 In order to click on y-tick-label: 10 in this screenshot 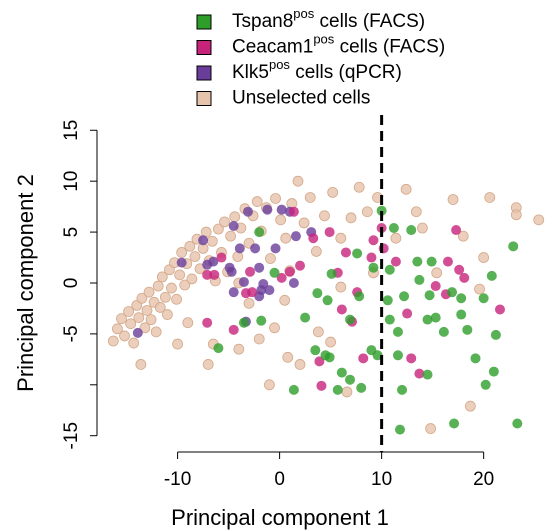, I will do `click(71, 181)`.